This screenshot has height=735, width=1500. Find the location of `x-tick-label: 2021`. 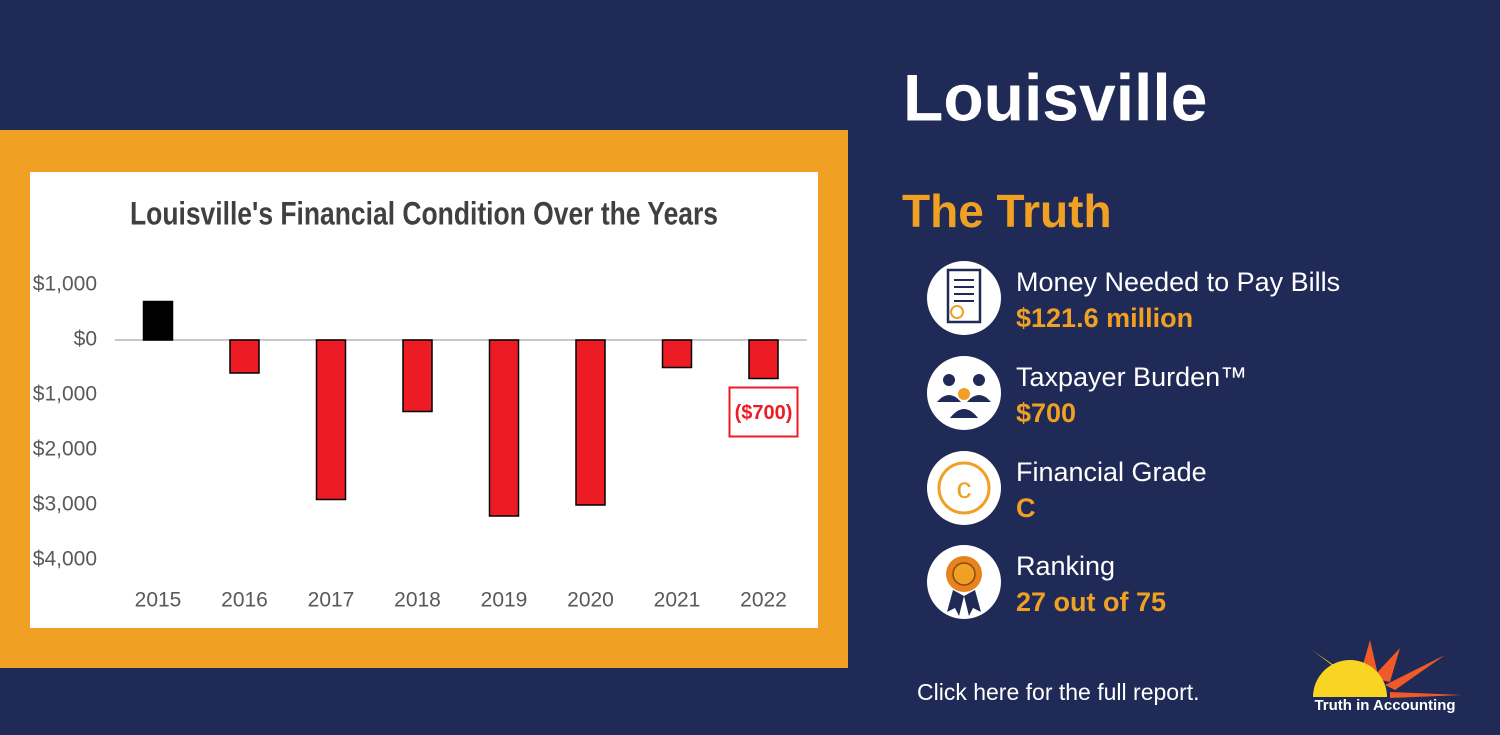

x-tick-label: 2021 is located at coordinates (677, 600).